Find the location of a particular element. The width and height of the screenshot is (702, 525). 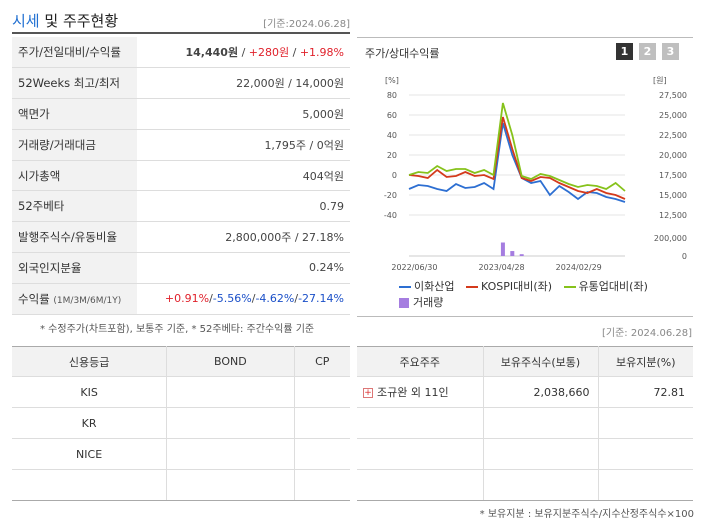

info-value: 0.24% is located at coordinates (243, 268).